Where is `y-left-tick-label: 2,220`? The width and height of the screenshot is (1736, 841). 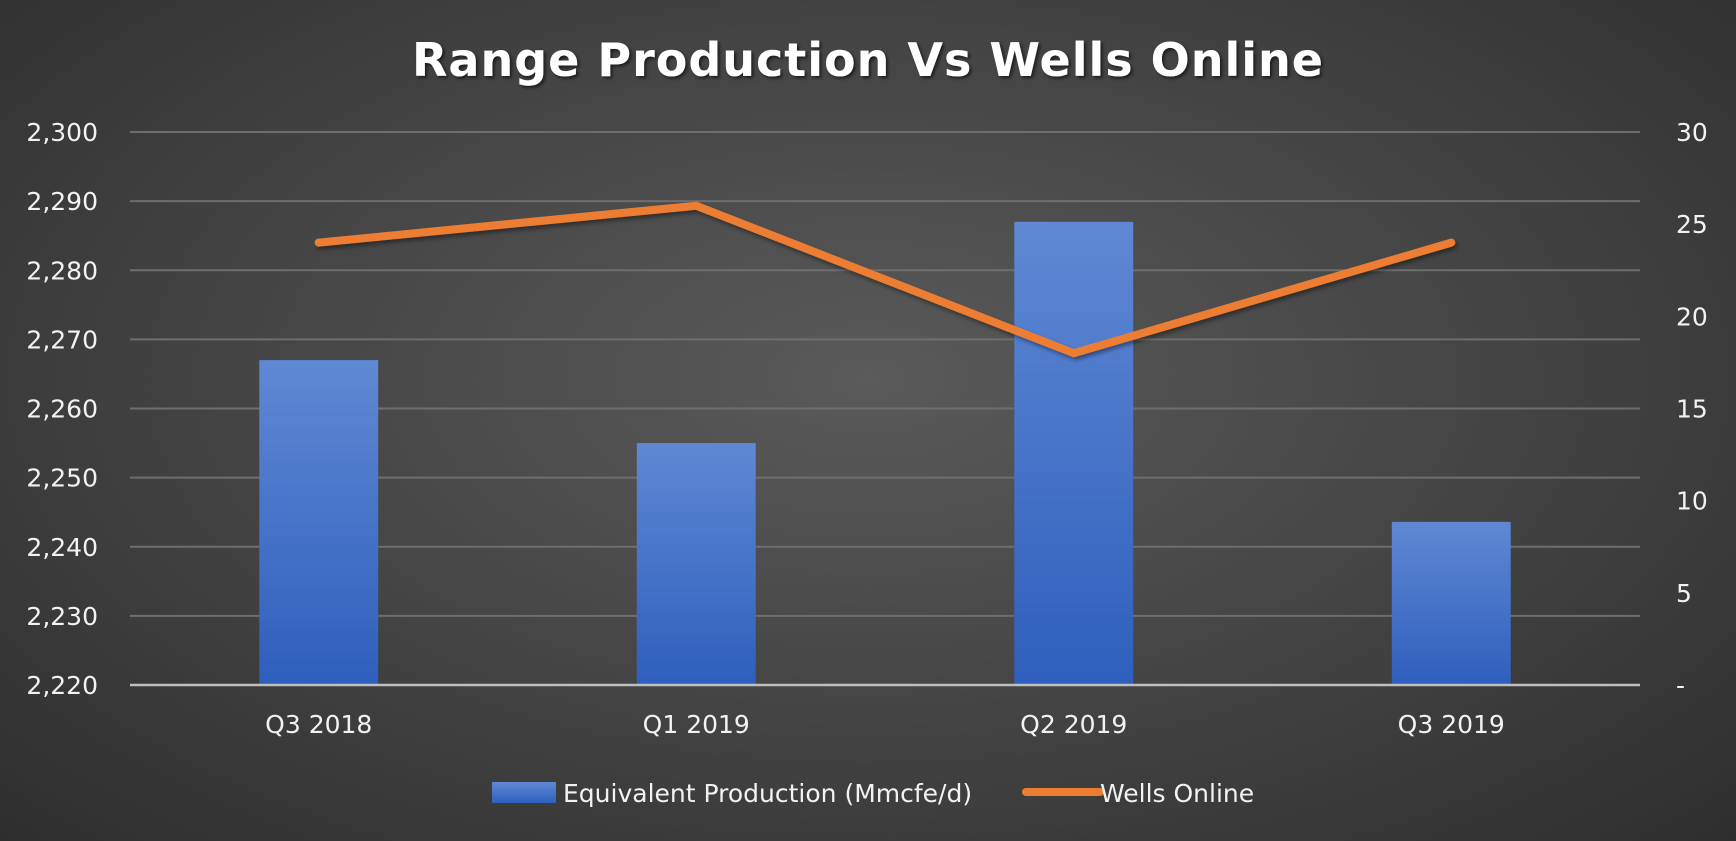
y-left-tick-label: 2,220 is located at coordinates (62, 685).